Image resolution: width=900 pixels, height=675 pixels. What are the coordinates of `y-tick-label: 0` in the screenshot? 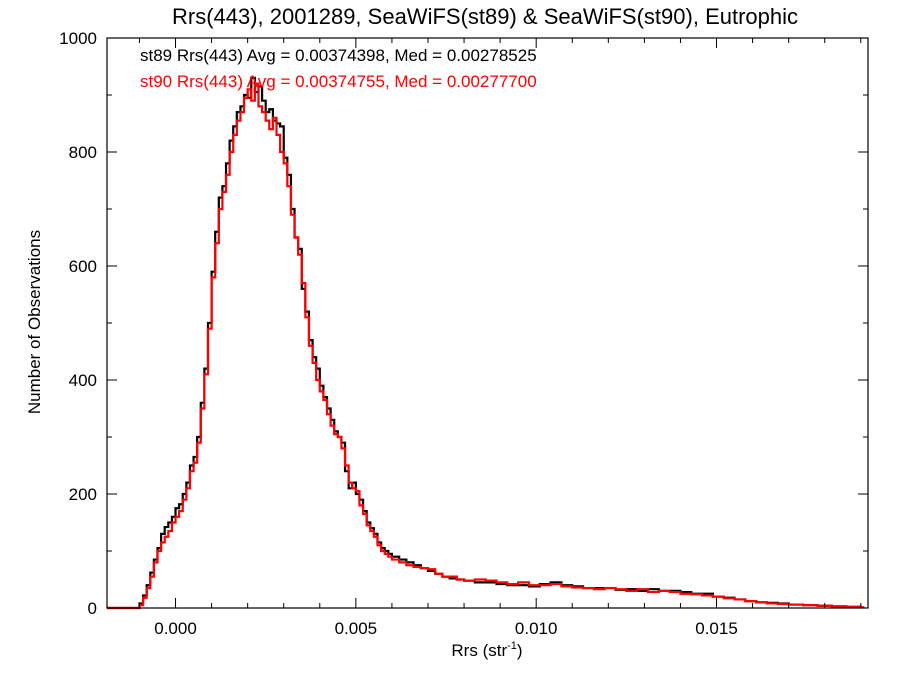 It's located at (92, 608).